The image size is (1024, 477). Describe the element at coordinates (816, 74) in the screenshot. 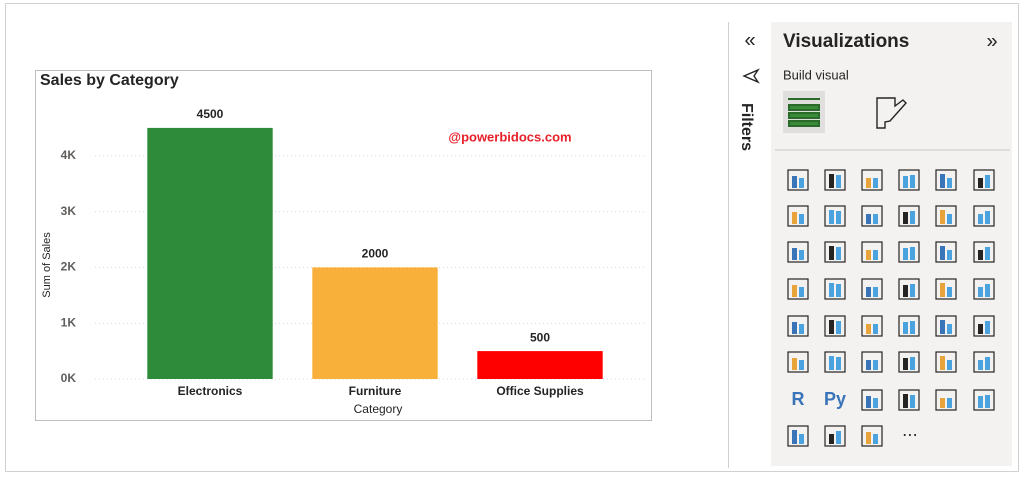

I see `build-visual-label: Build visual` at that location.